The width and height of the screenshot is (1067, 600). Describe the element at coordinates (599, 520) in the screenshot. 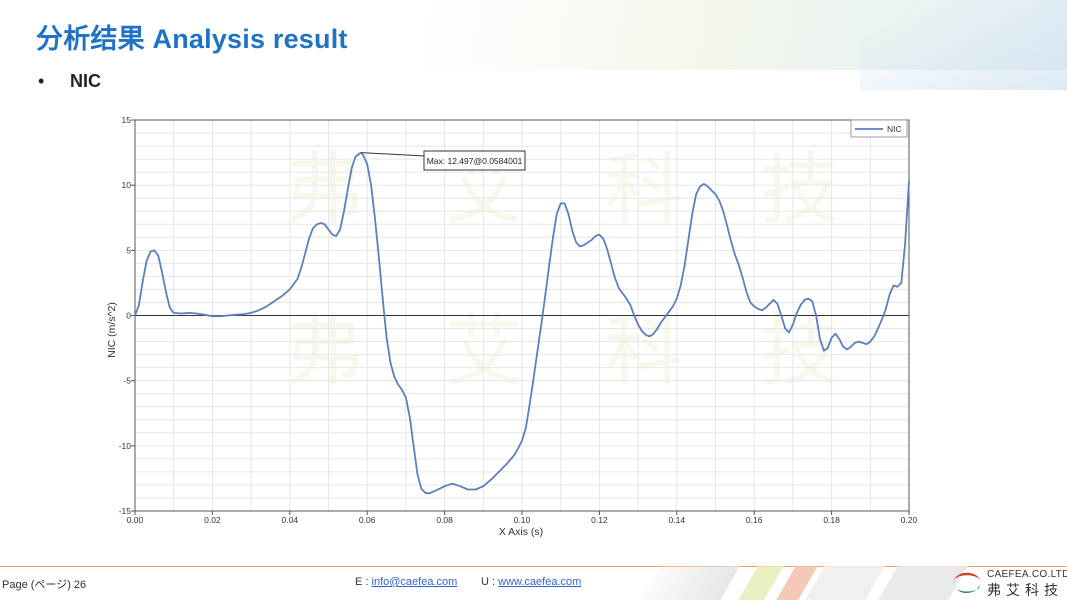

I see `x-tick-label: 0.12` at that location.